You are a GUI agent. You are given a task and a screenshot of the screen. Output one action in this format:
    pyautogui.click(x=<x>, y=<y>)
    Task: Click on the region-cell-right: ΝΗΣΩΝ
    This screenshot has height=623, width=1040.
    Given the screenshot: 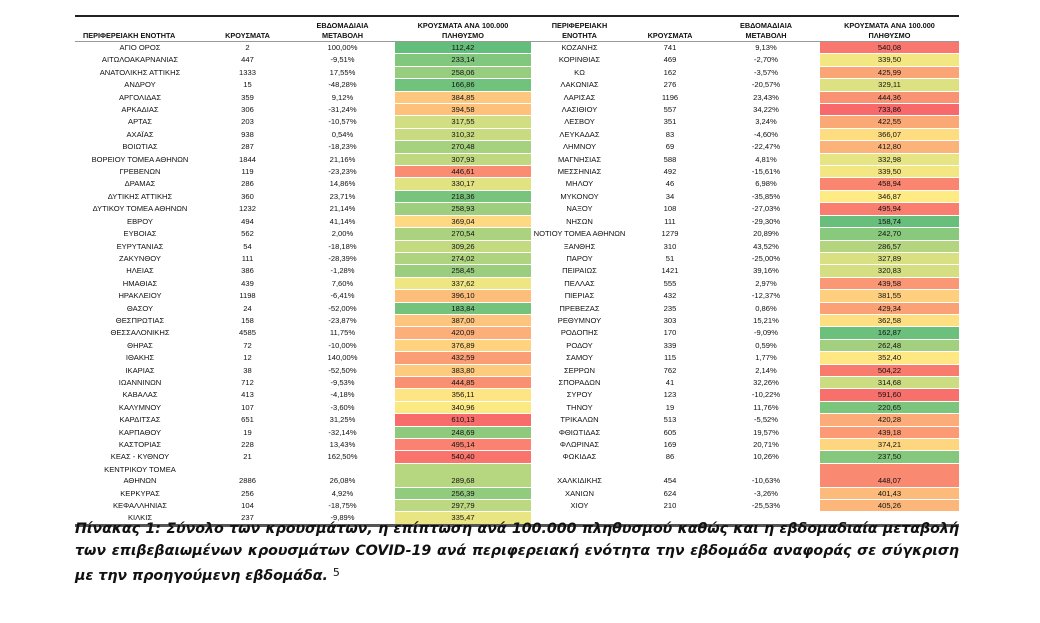 What is the action you would take?
    pyautogui.click(x=579, y=222)
    